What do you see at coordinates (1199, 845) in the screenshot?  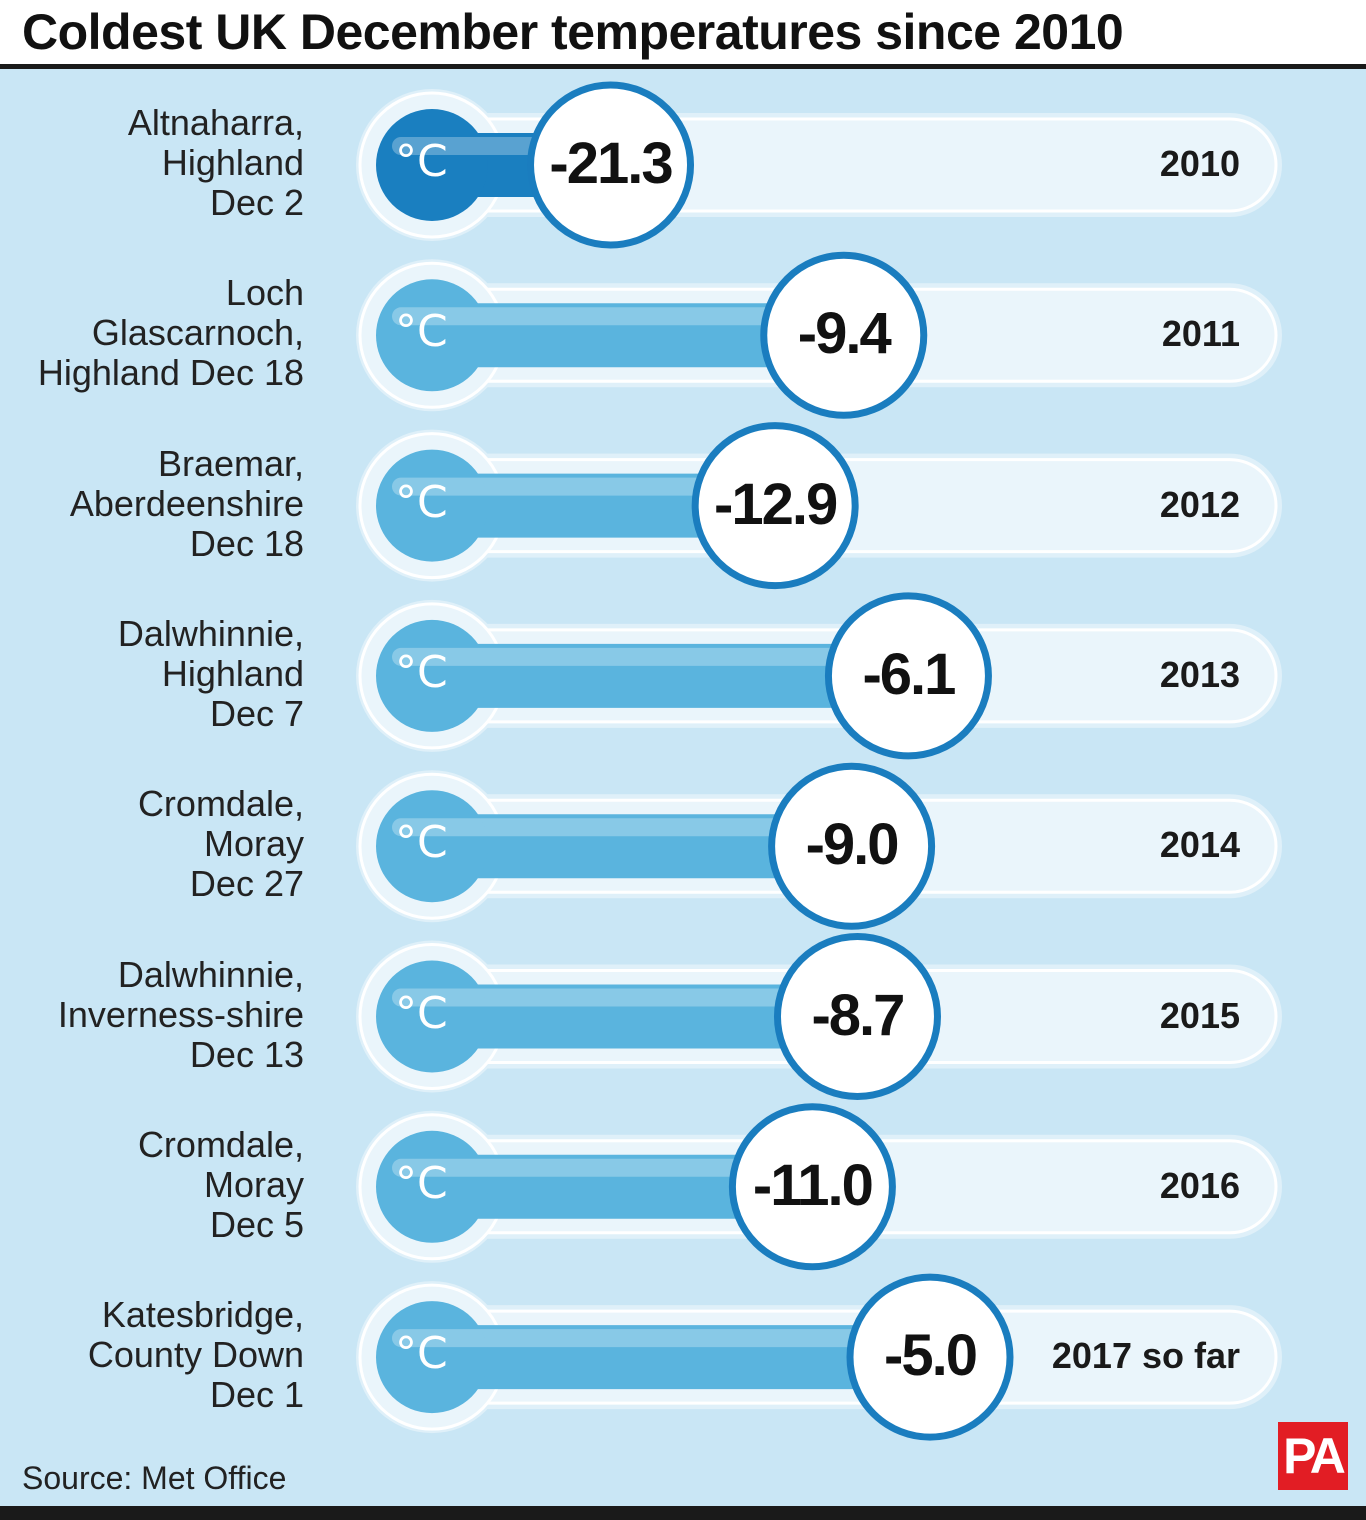 I see `year-label: 2014` at bounding box center [1199, 845].